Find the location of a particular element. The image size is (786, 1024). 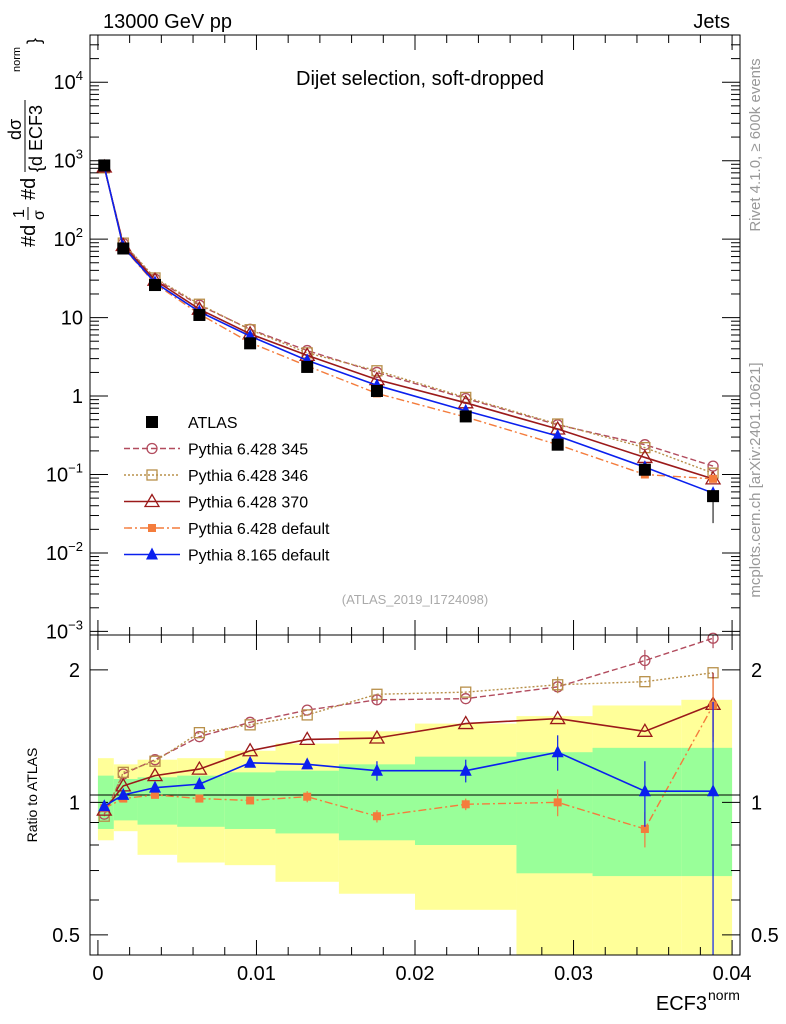

x-tick-label: 0.02 is located at coordinates (415, 974).